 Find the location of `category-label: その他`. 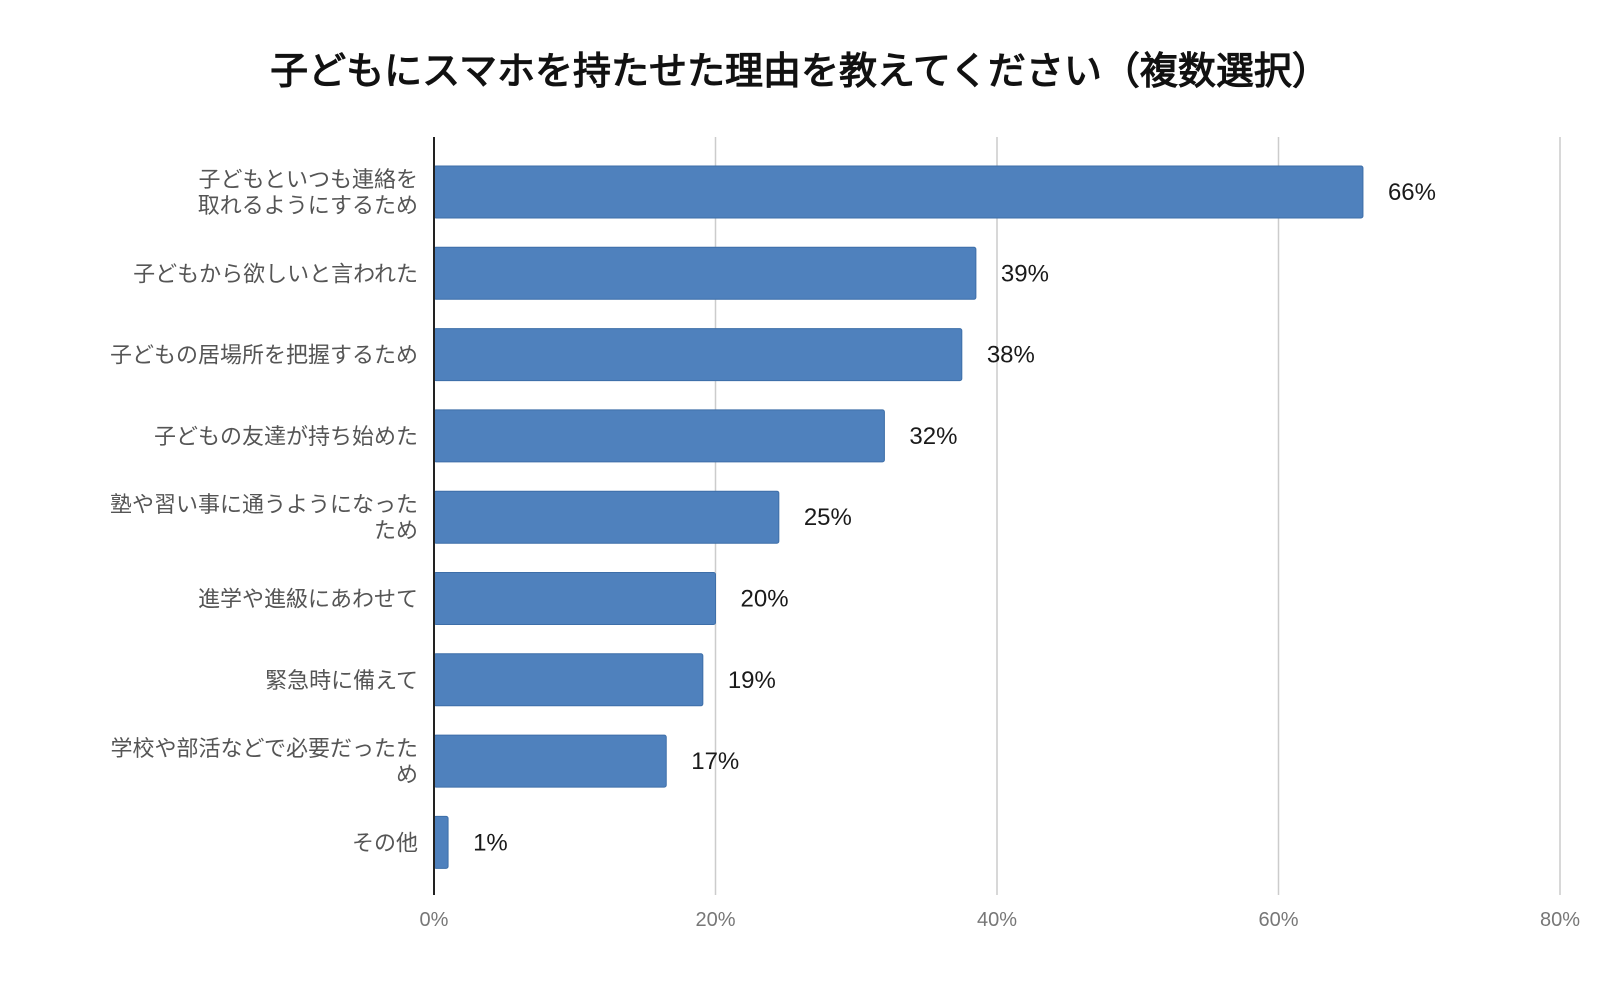

category-label: その他 is located at coordinates (385, 843).